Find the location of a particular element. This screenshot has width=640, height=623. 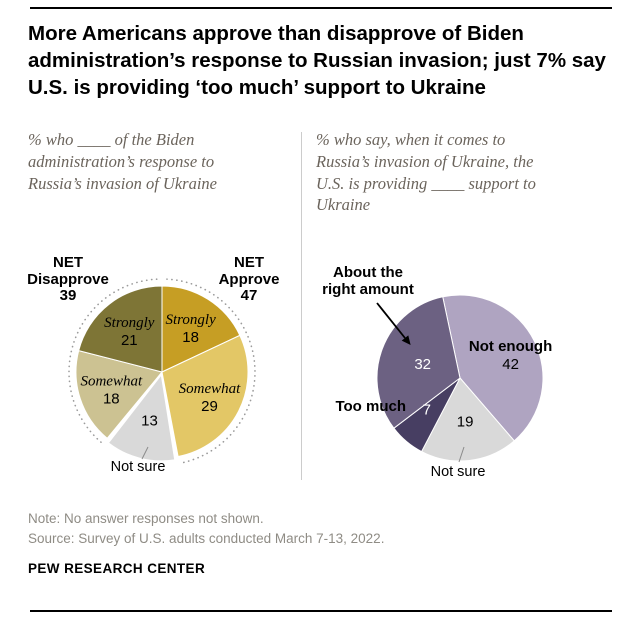

about-arrow-line is located at coordinates (391, 320).